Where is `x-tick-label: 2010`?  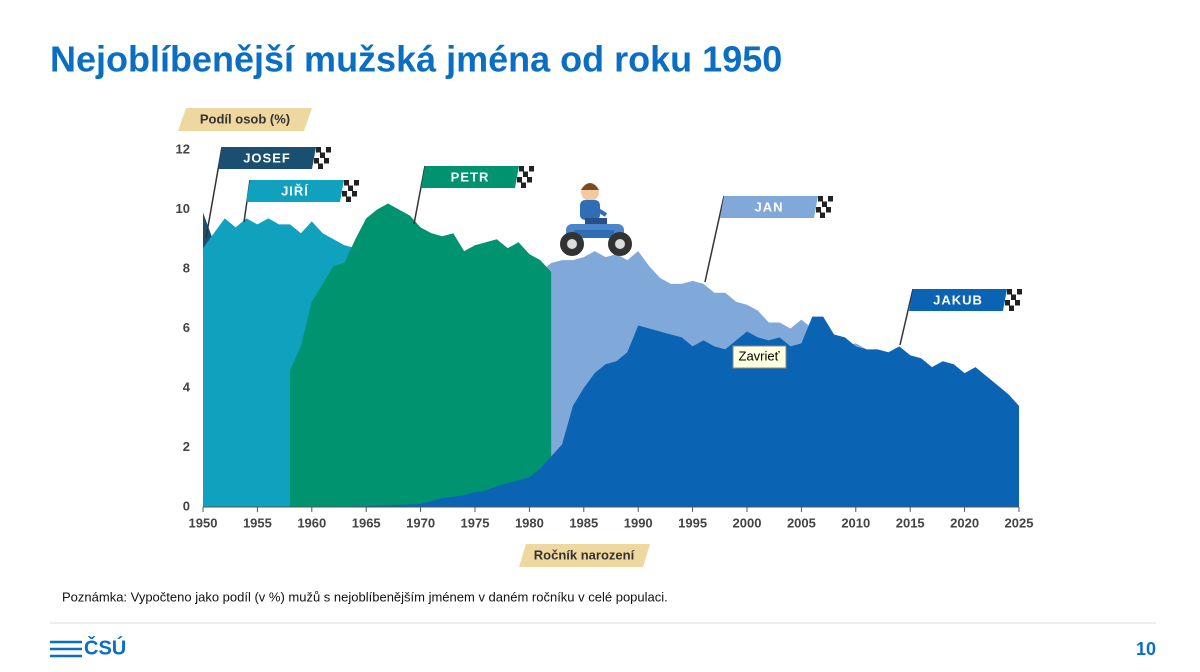 x-tick-label: 2010 is located at coordinates (855, 522).